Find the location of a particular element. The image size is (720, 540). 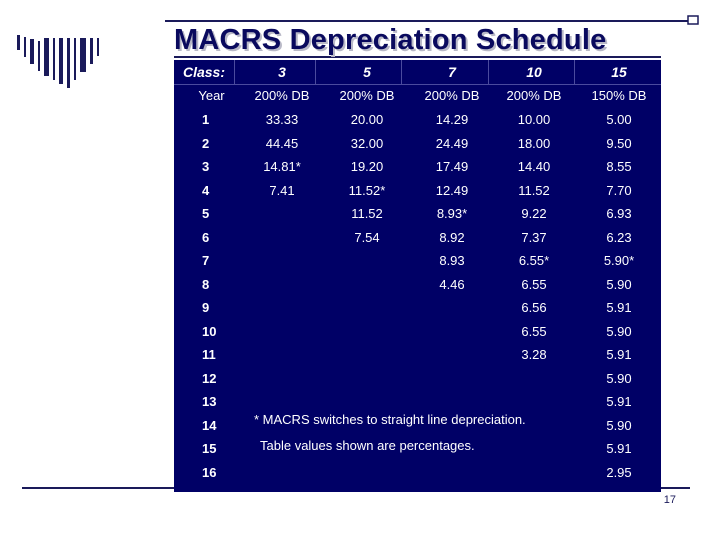

year-cell: 3 is located at coordinates (206, 166).